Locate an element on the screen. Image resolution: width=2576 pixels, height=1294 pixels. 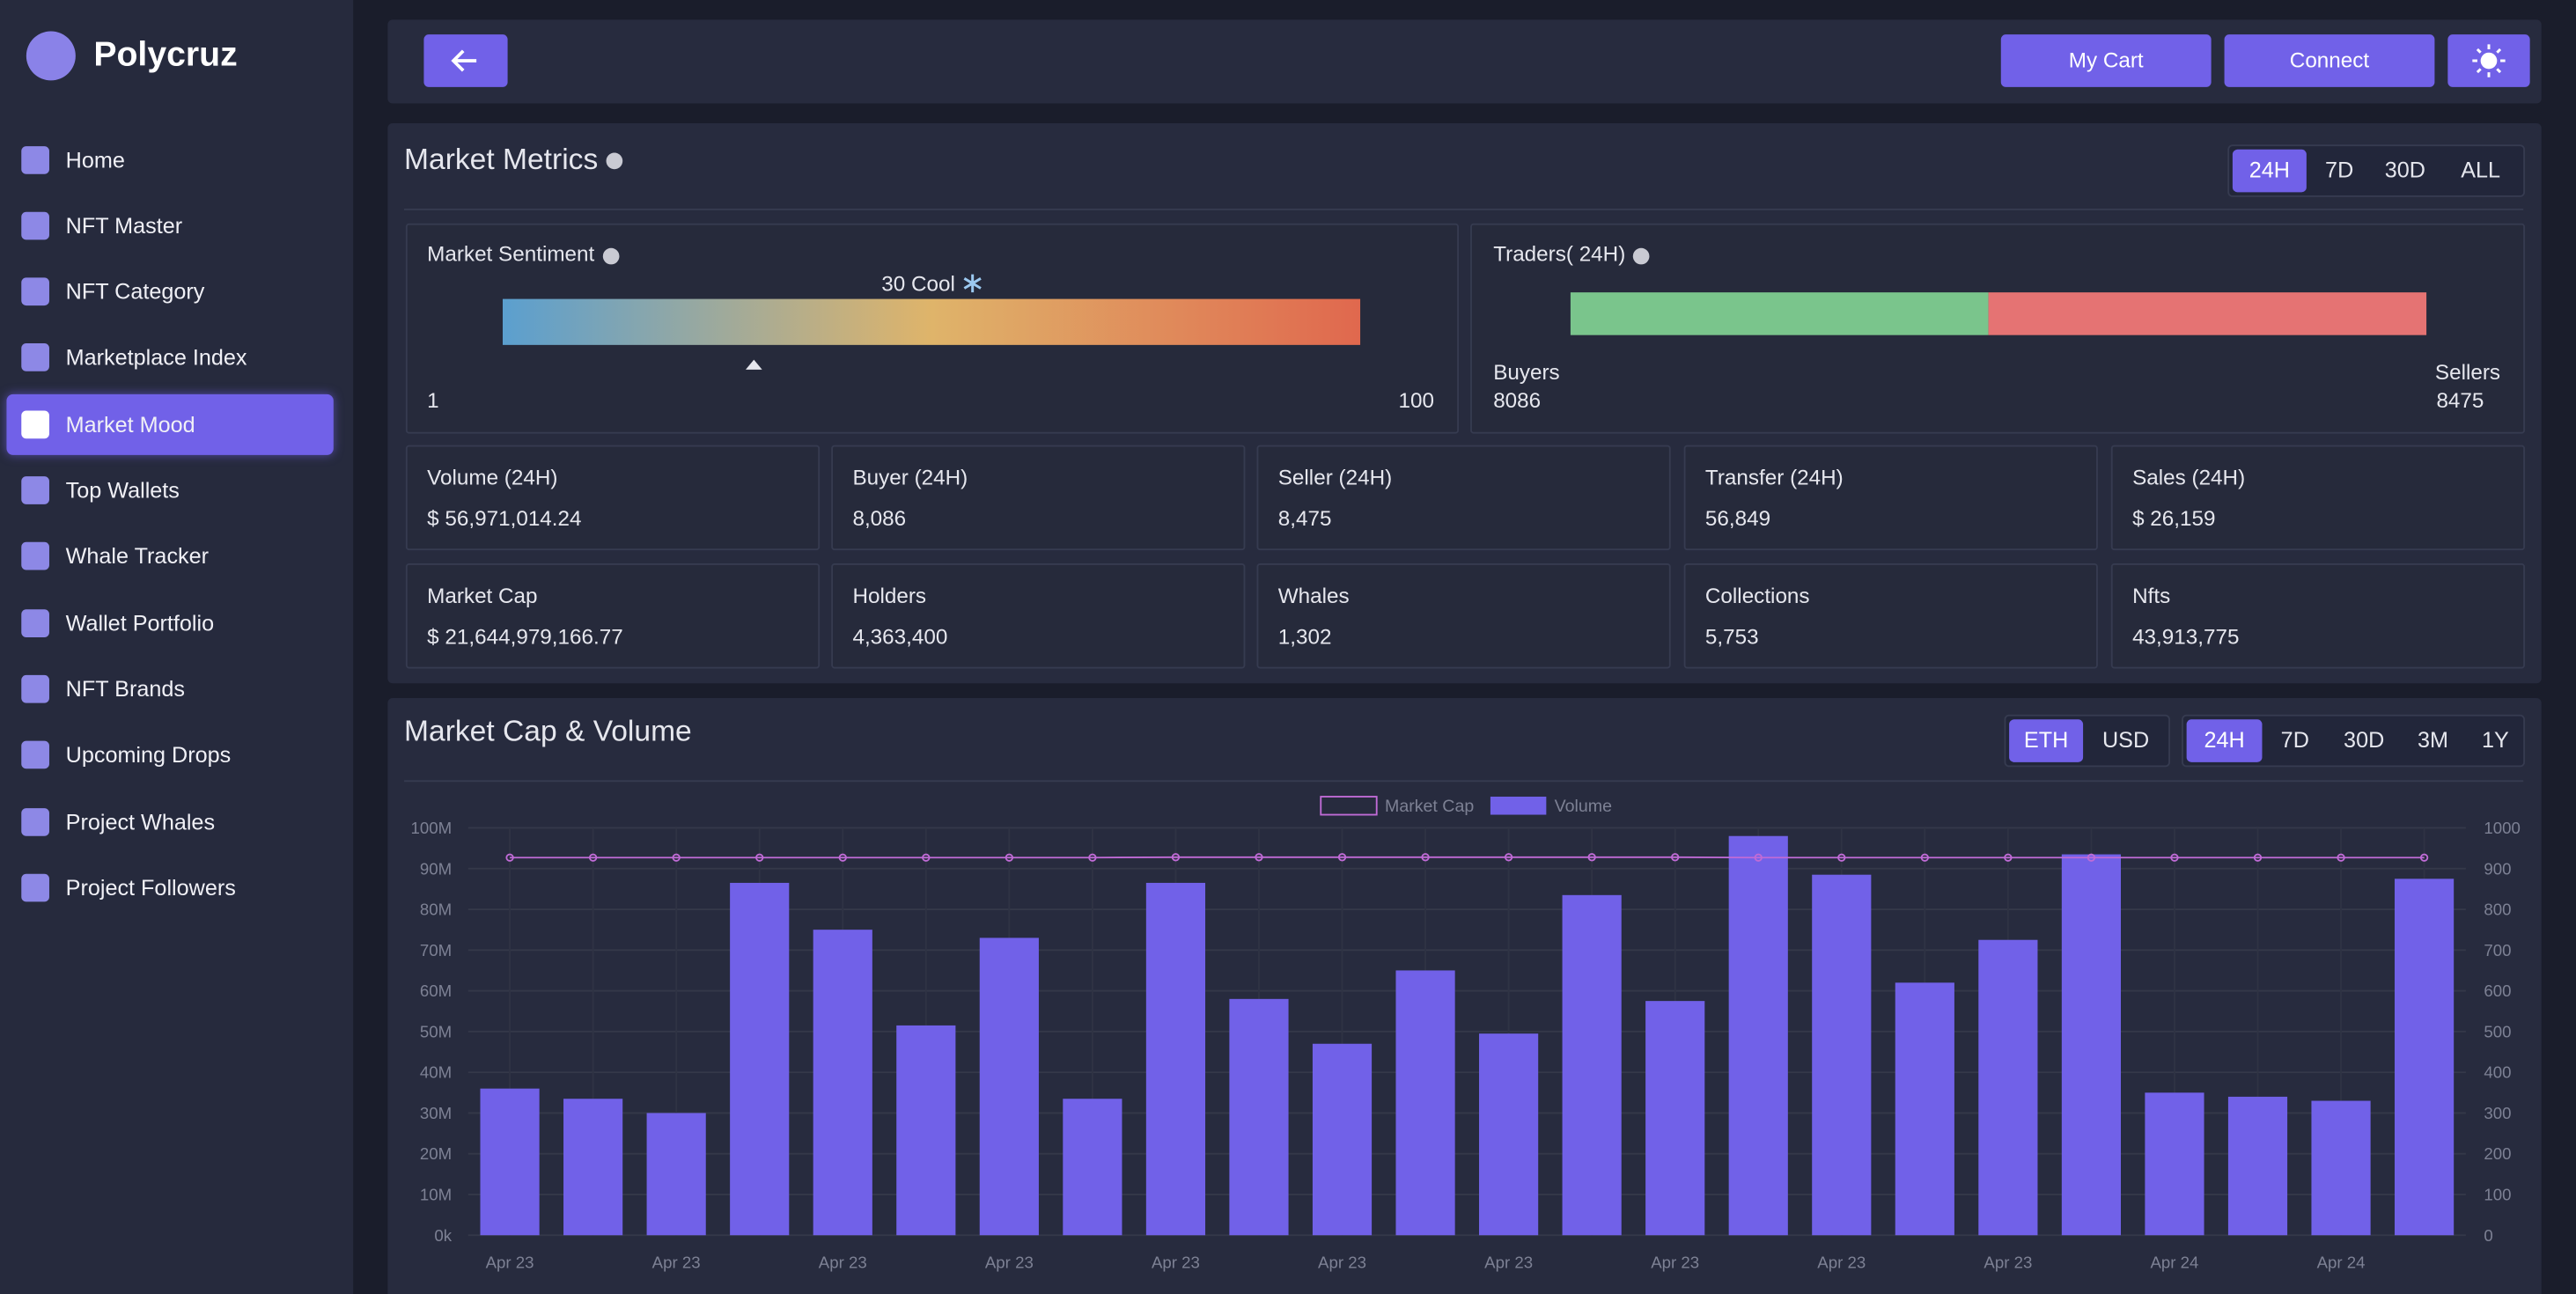
back-icon is located at coordinates (464, 61).